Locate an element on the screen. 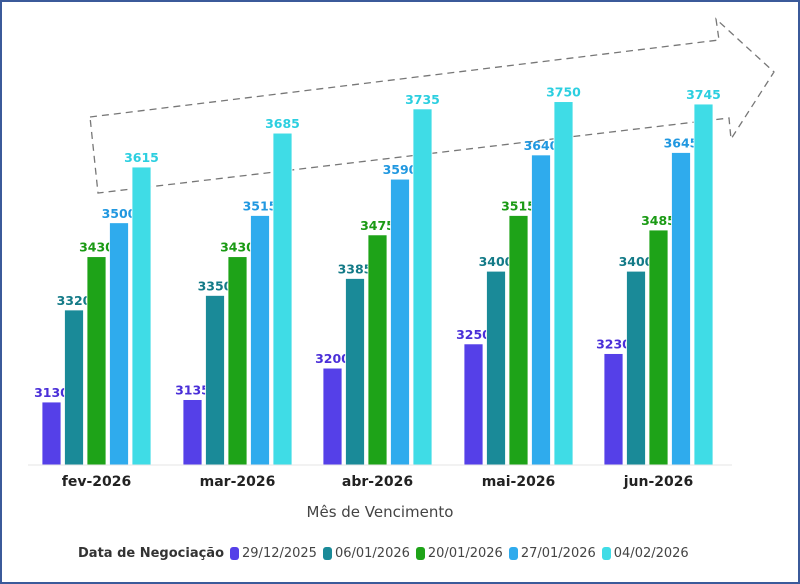 The height and width of the screenshot is (584, 800). bar-fev-2026-27/01/2026 is located at coordinates (119, 344).